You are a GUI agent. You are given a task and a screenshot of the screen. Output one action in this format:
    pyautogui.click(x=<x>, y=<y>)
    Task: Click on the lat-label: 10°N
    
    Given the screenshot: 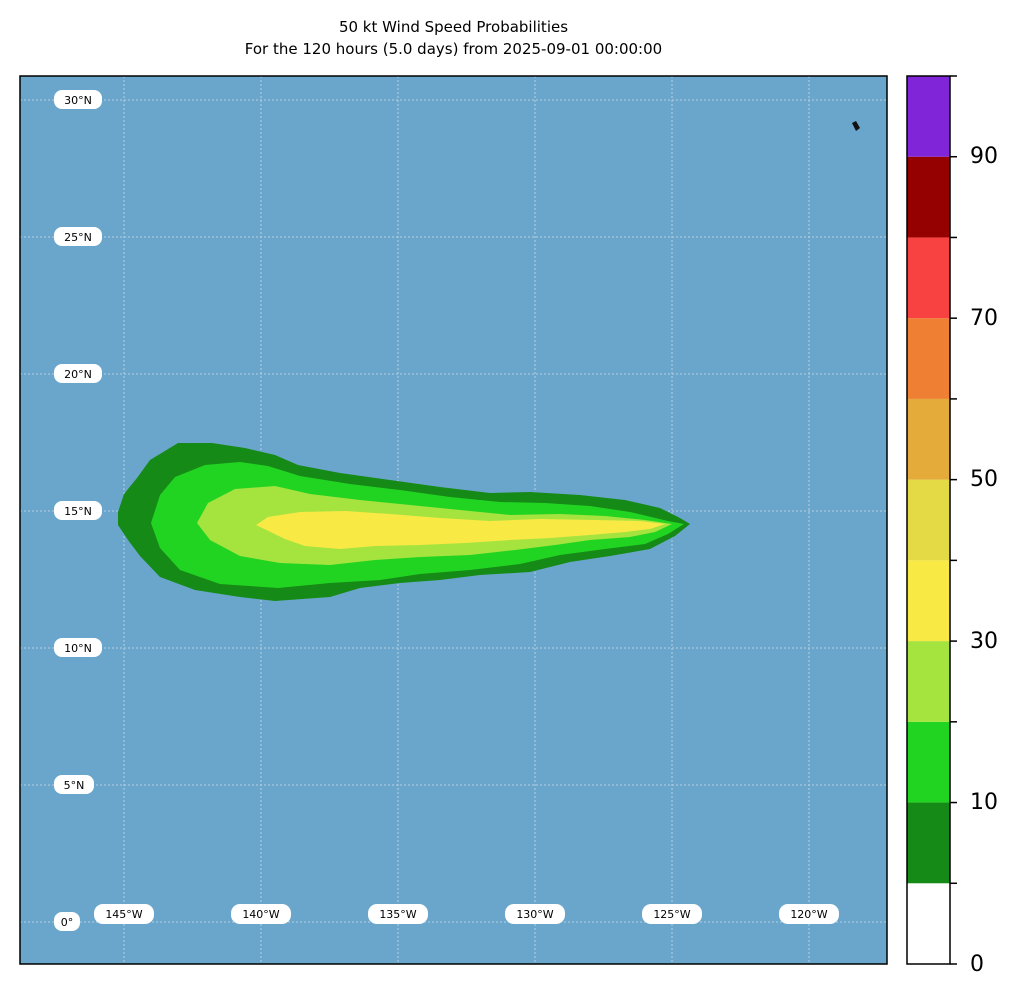 What is the action you would take?
    pyautogui.click(x=78, y=648)
    